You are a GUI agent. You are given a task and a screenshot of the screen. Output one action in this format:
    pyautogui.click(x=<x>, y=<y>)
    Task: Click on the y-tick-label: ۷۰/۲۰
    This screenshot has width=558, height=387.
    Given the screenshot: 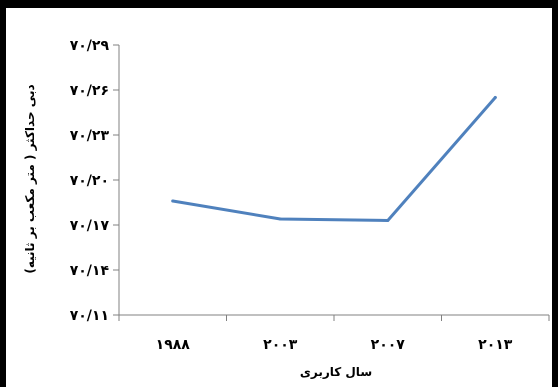 What is the action you would take?
    pyautogui.click(x=89, y=181)
    